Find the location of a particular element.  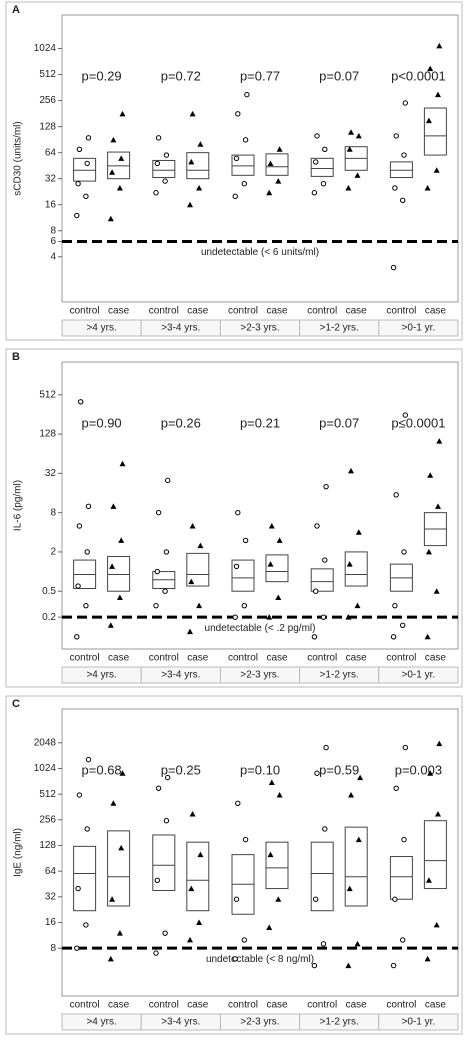

y-tick-label: 2048 is located at coordinates (45, 742).